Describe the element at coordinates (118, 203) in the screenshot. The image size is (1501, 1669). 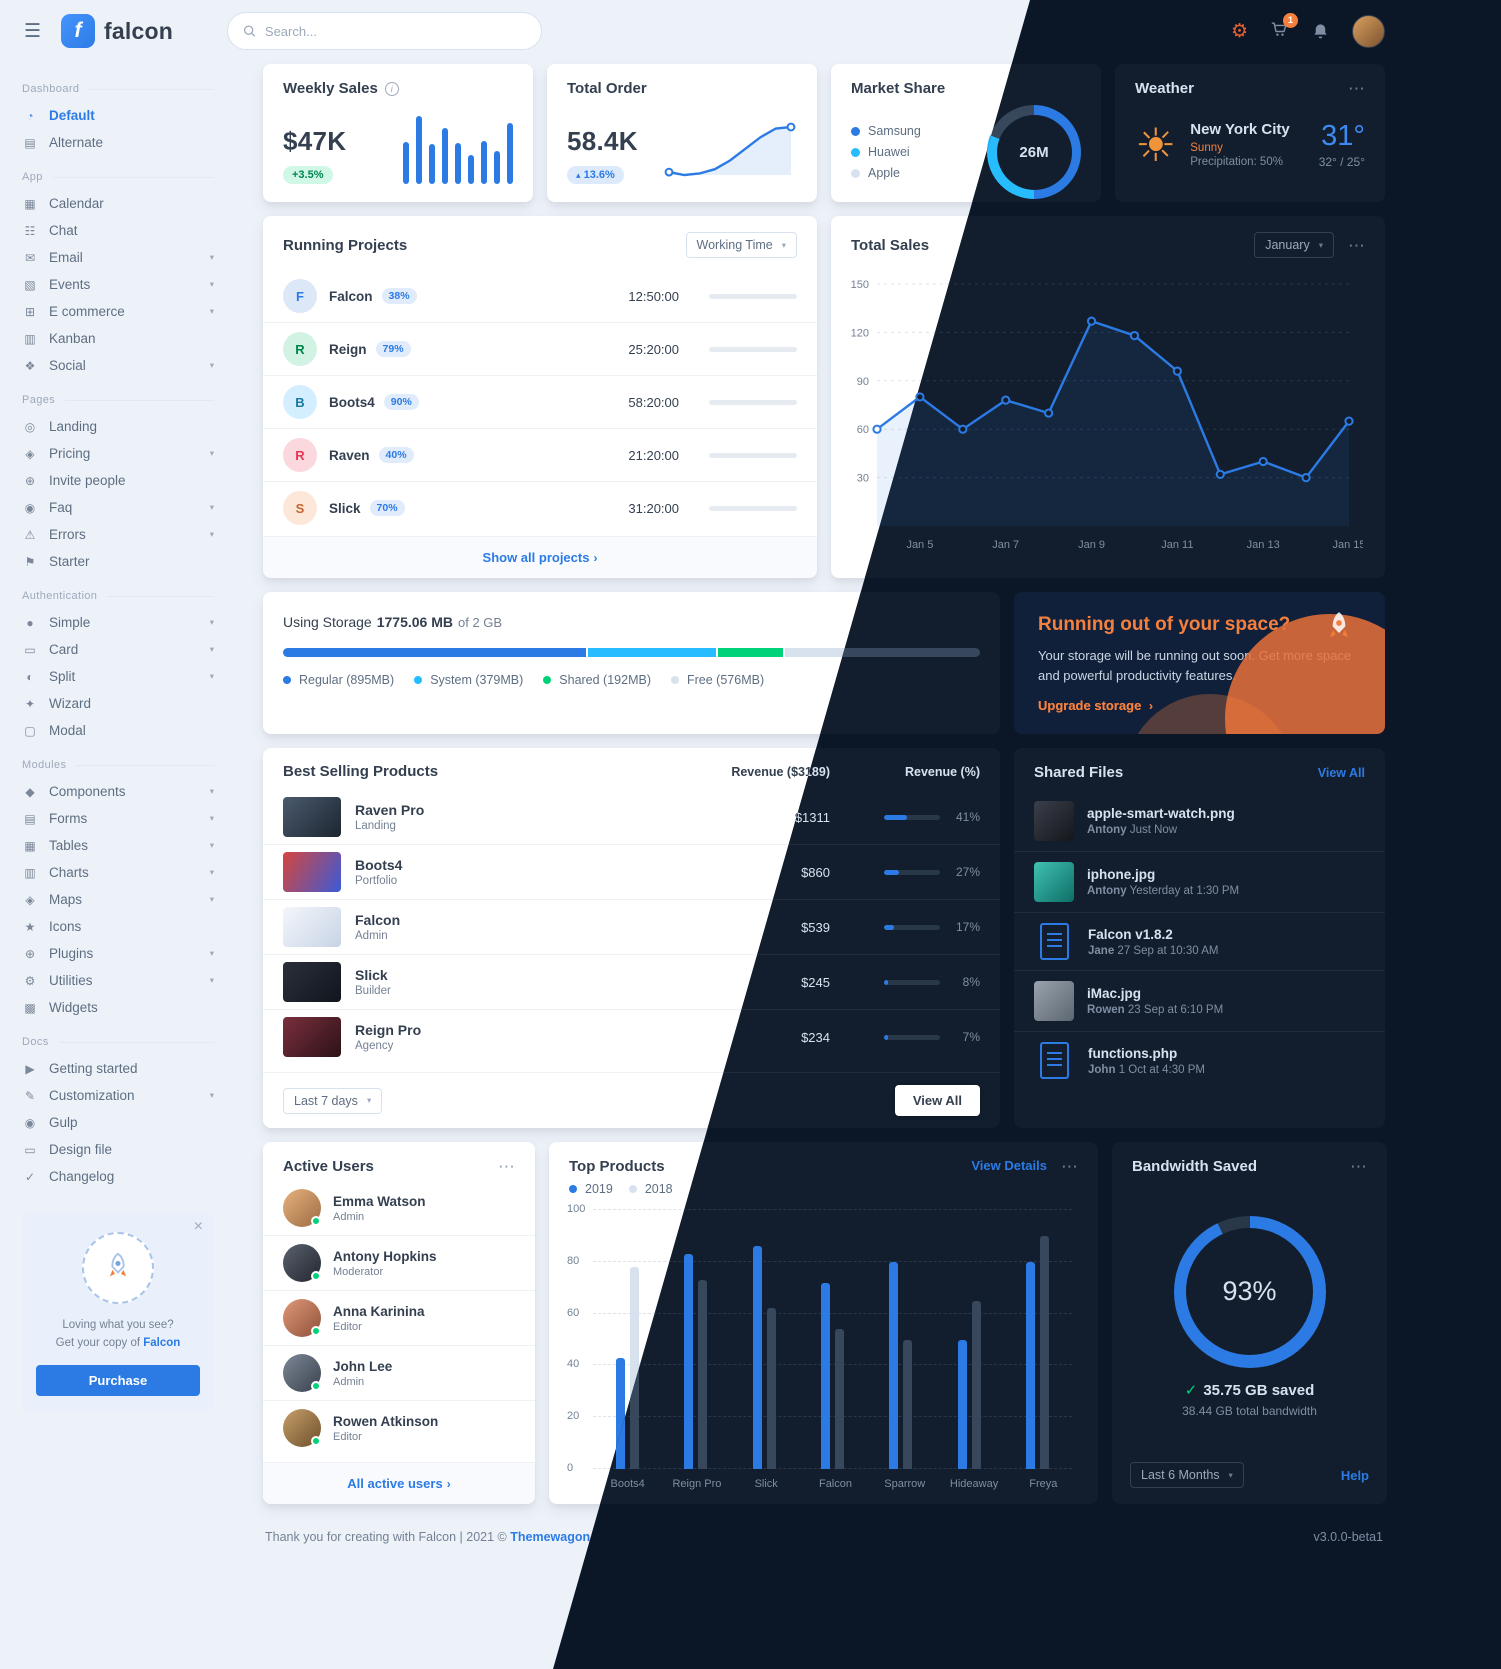
I see `sidebar-item: ▦ Calendar ▾` at that location.